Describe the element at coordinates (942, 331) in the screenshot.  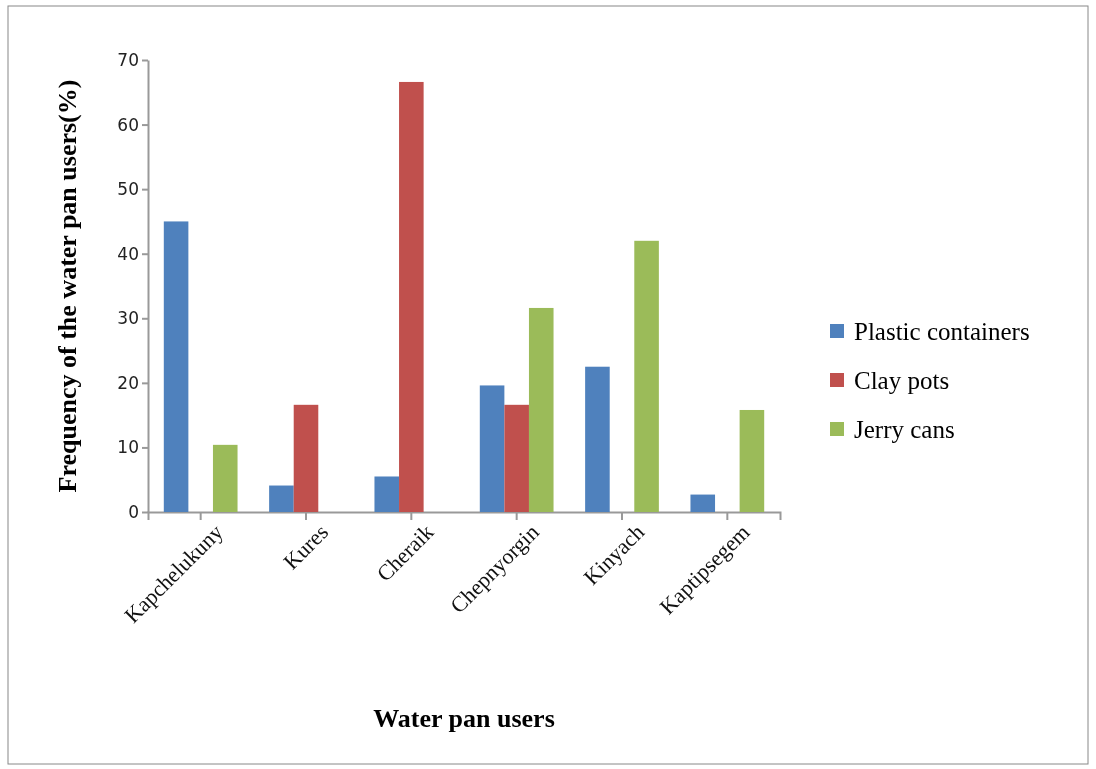
I see `legend-label: Plastic containers` at that location.